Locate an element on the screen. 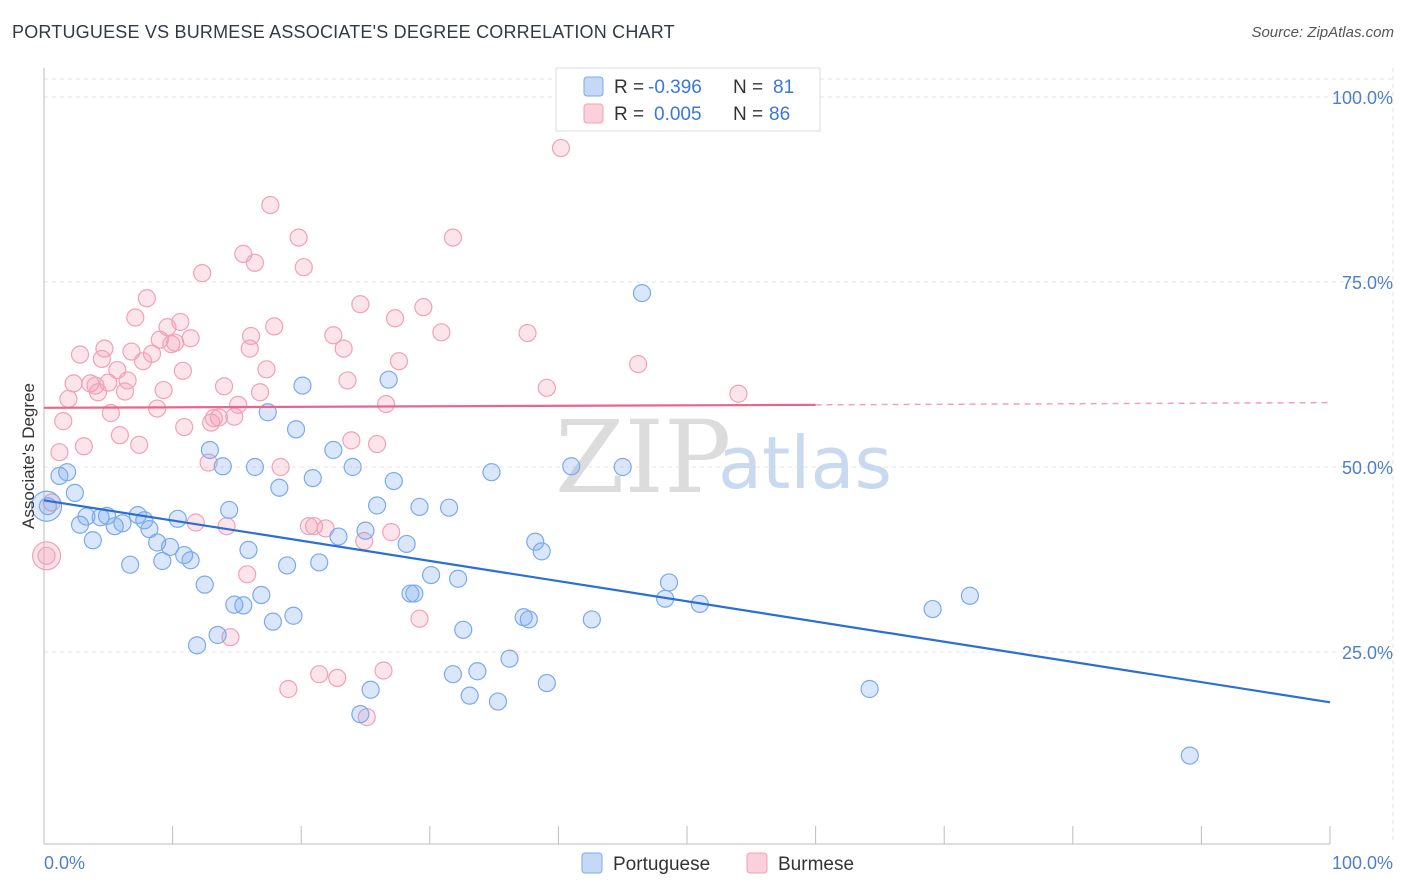 The width and height of the screenshot is (1406, 892). watermark: ZIP atlas is located at coordinates (723, 457).